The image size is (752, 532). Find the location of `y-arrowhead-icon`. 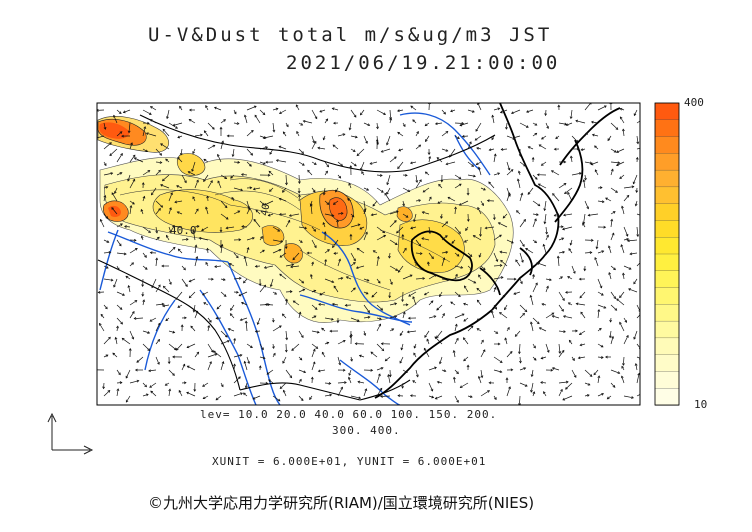

y-arrowhead-icon is located at coordinates (52, 417).